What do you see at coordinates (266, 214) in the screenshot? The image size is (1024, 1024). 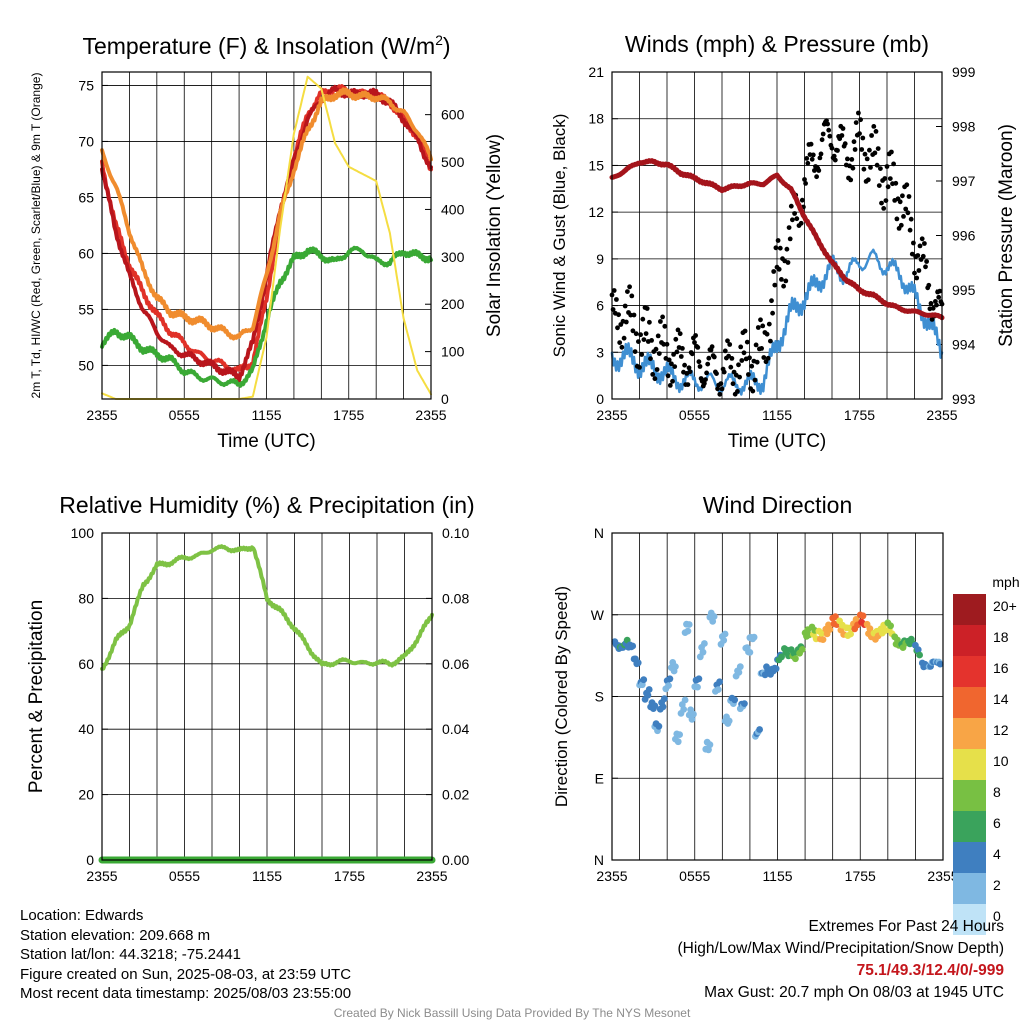 I see `series-line-orange` at bounding box center [266, 214].